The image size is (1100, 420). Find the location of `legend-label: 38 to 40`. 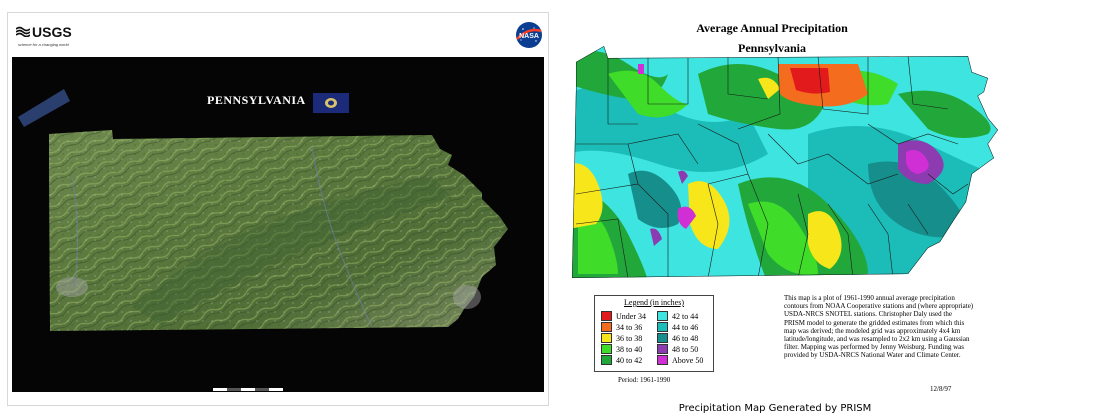

legend-label: 38 to 40 is located at coordinates (629, 349).